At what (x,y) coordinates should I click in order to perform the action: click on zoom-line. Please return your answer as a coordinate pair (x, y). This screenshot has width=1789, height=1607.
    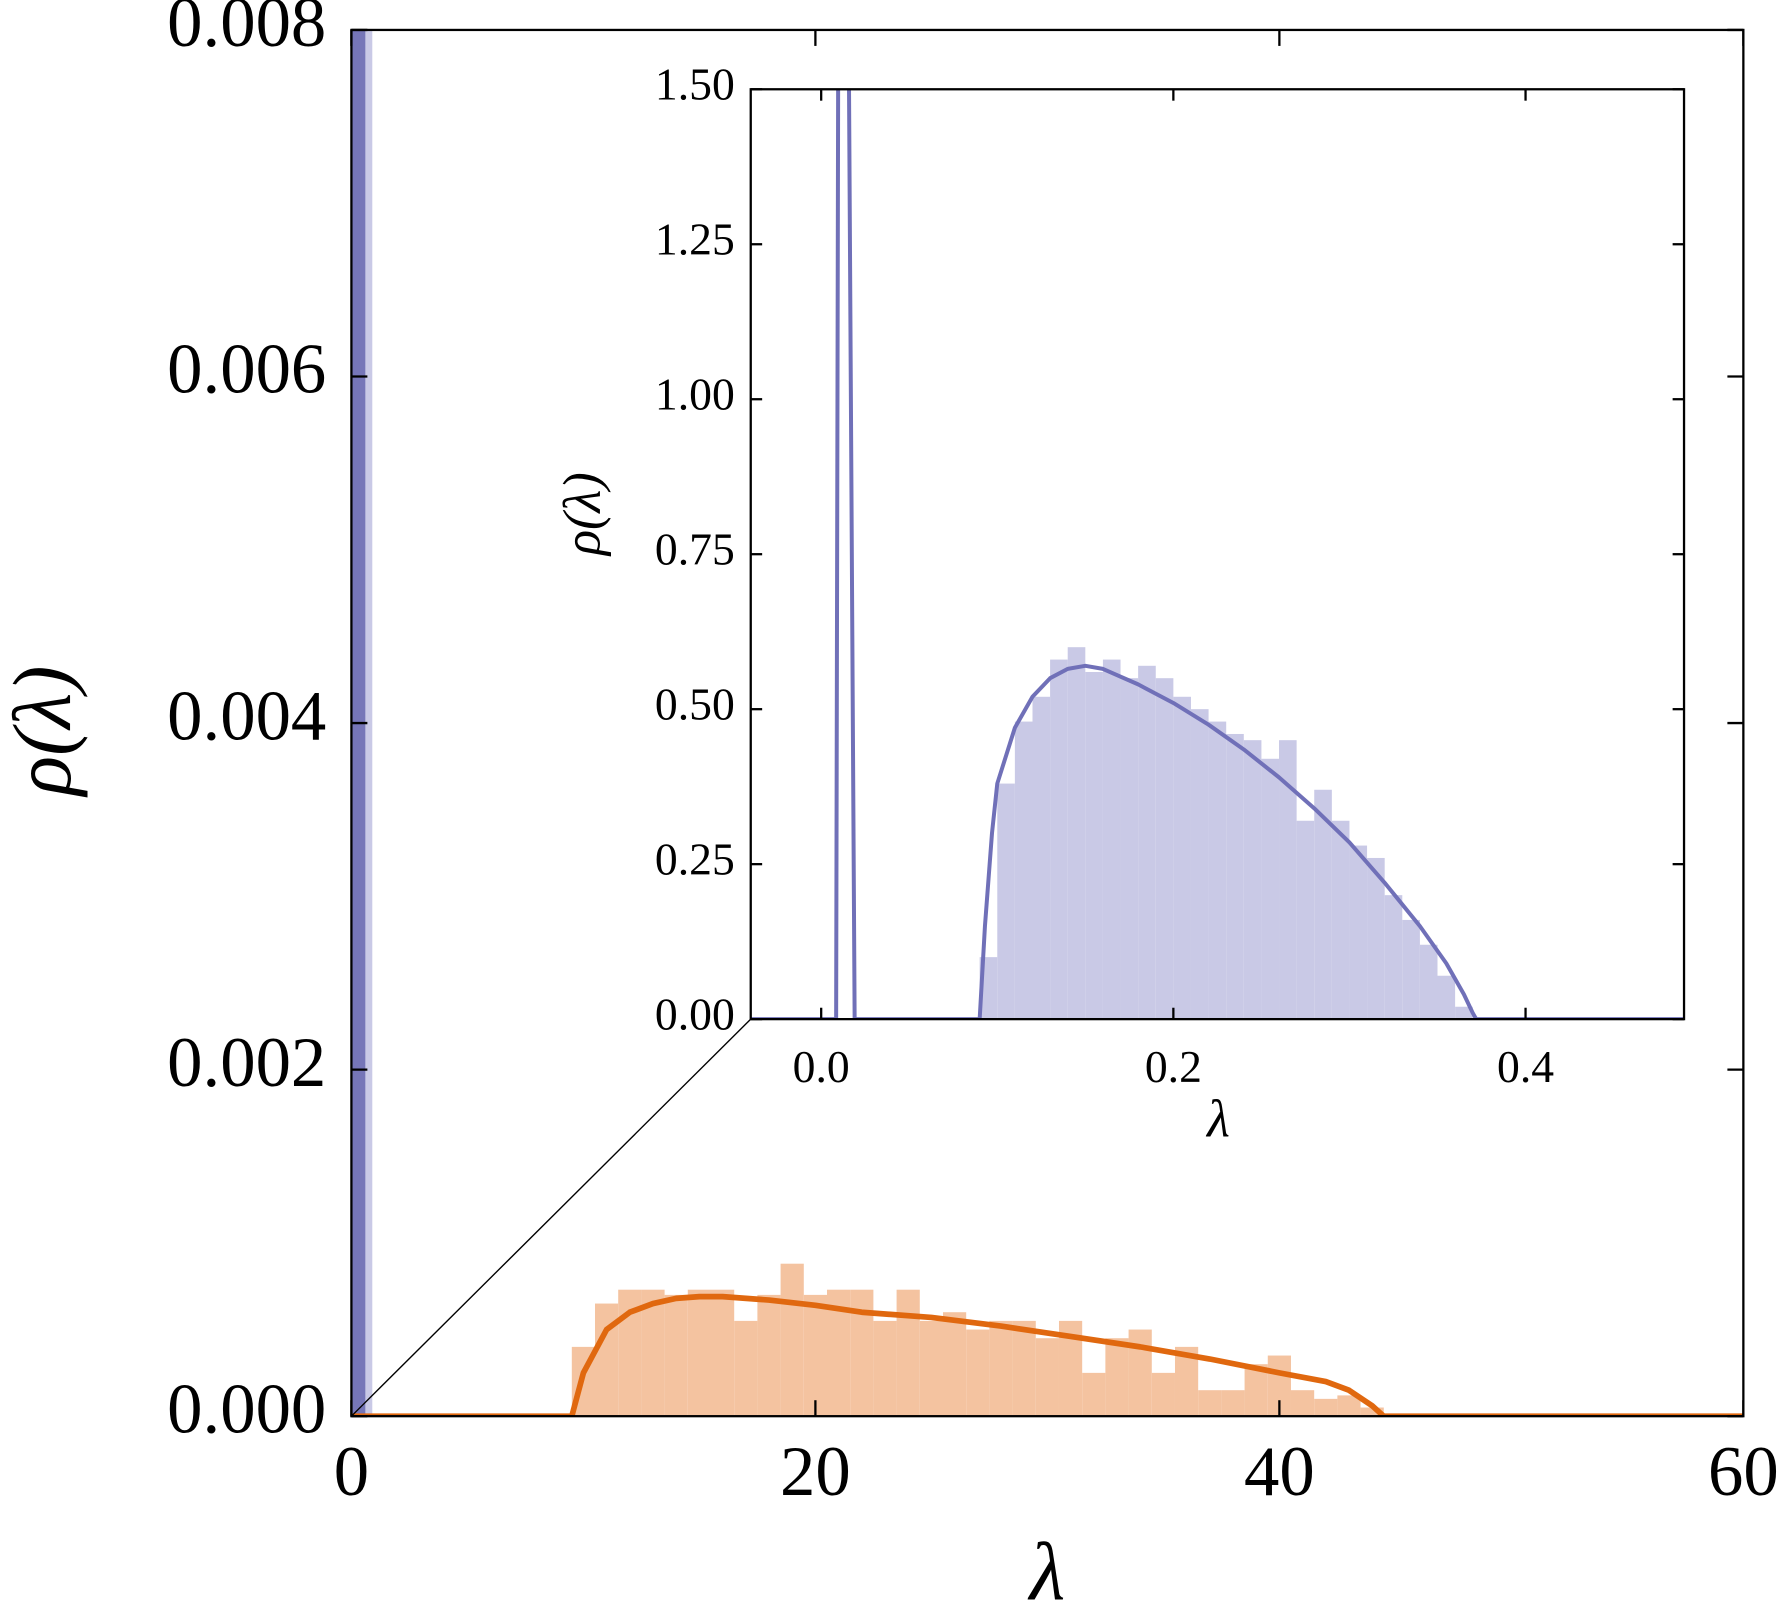
    Looking at the image, I should click on (551, 1217).